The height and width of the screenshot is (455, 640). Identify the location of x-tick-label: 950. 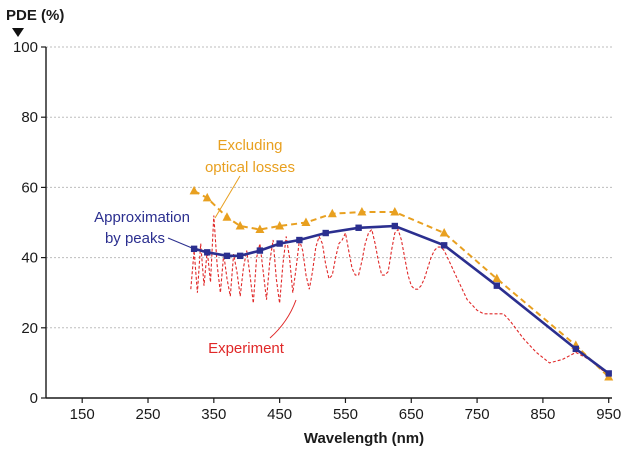
(608, 414).